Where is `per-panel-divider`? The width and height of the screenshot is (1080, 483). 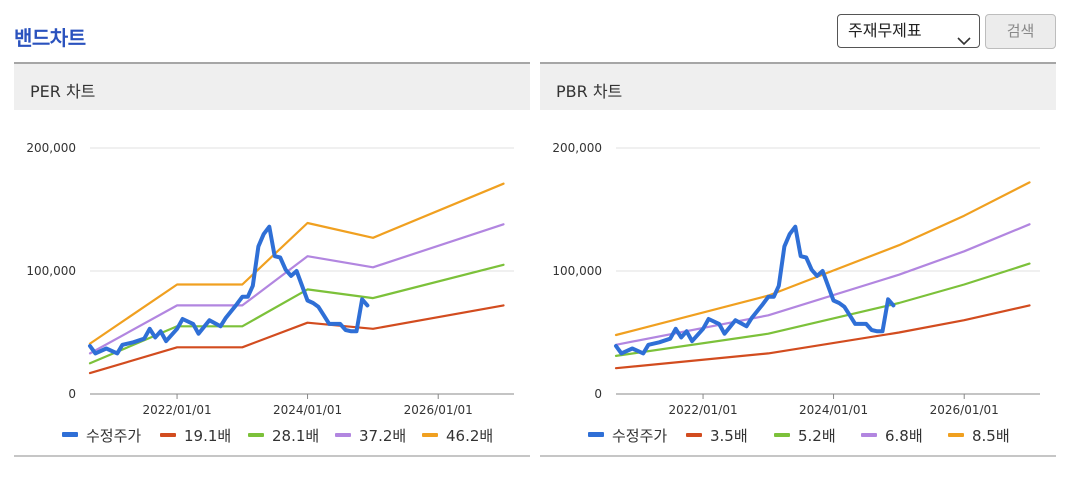 per-panel-divider is located at coordinates (272, 456).